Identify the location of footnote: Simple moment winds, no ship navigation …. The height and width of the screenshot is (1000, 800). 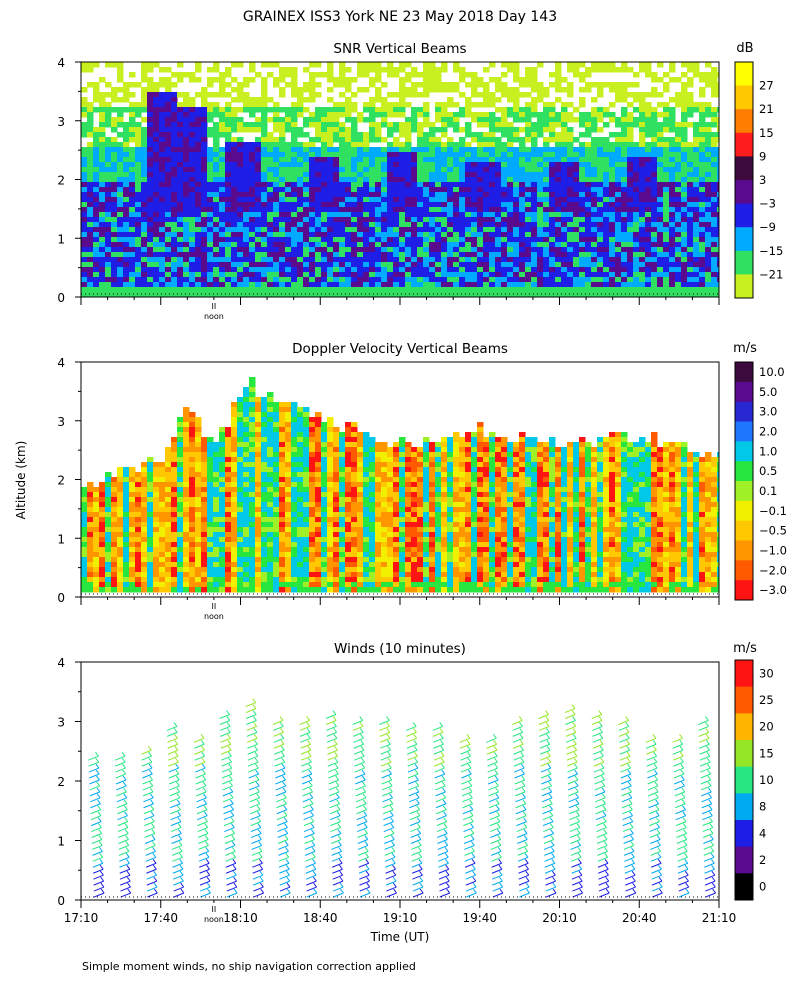
(249, 966).